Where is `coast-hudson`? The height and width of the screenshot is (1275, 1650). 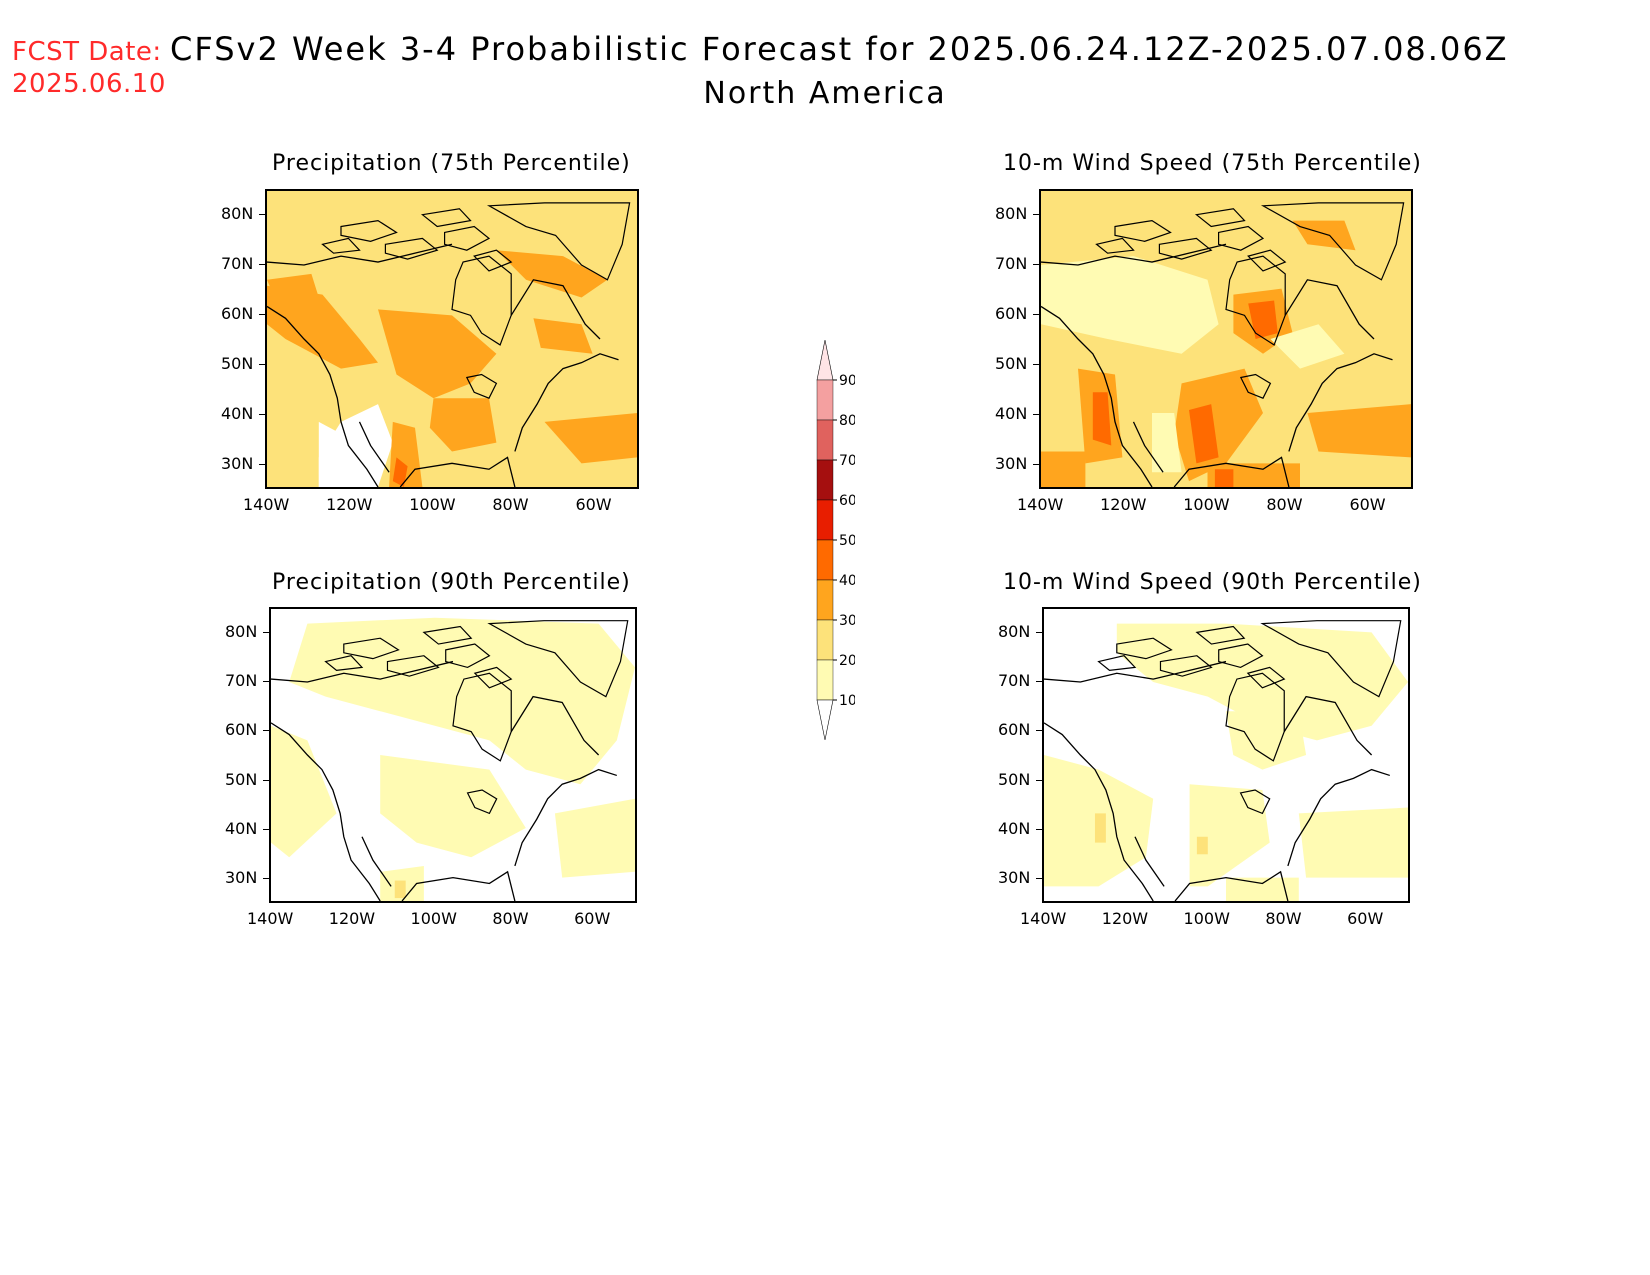 coast-hudson is located at coordinates (1255, 717).